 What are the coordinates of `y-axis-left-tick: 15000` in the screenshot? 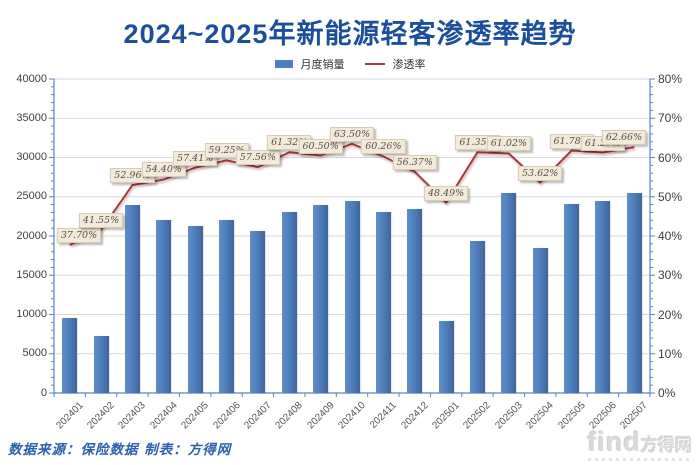 It's located at (31, 274).